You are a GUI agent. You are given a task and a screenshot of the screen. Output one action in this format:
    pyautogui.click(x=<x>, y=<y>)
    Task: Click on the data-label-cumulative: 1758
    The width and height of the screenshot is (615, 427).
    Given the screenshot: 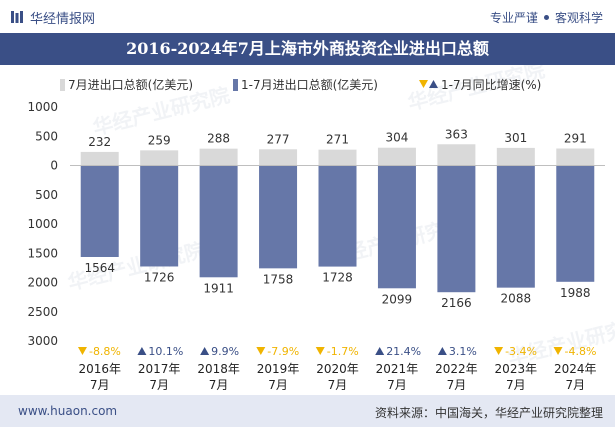 What is the action you would take?
    pyautogui.click(x=278, y=279)
    